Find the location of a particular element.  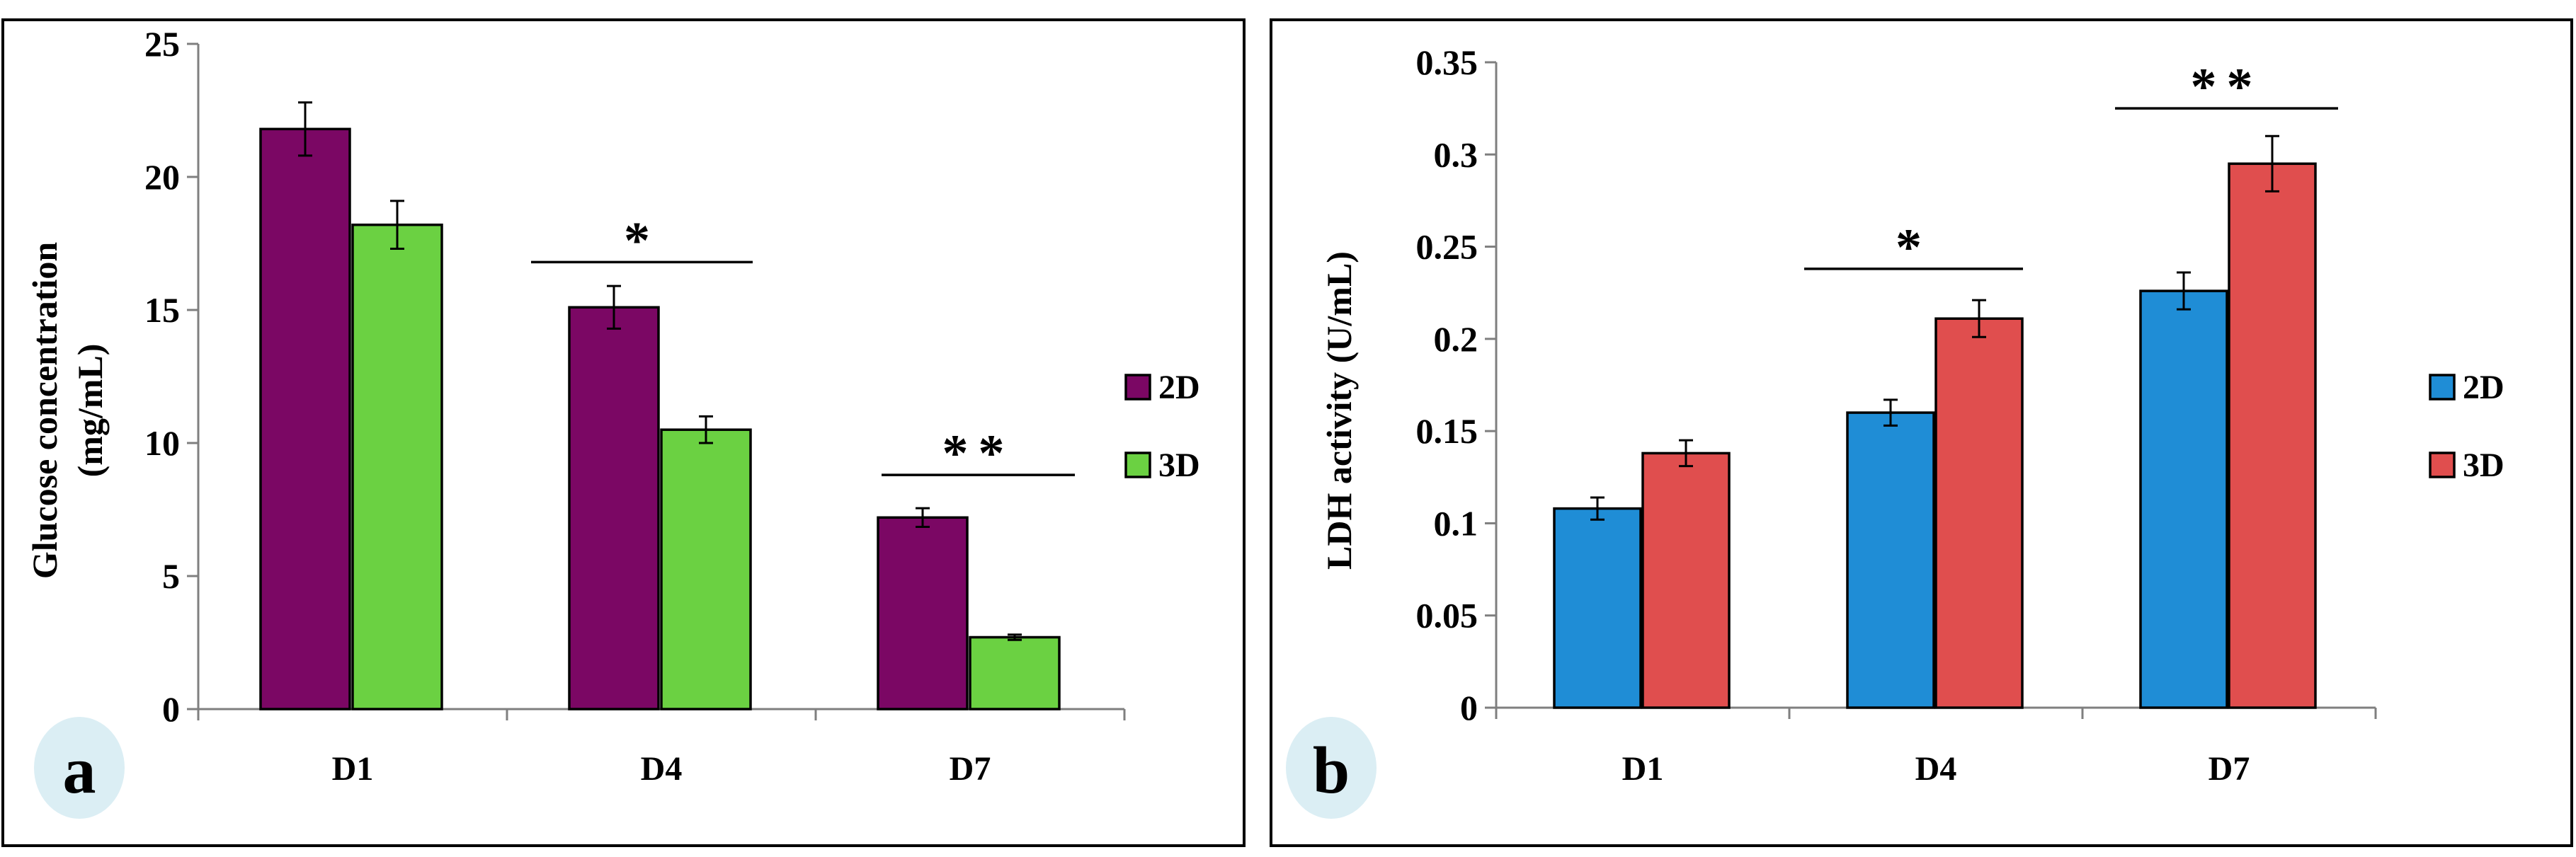

panel-b-label-badge: b is located at coordinates (1331, 768).